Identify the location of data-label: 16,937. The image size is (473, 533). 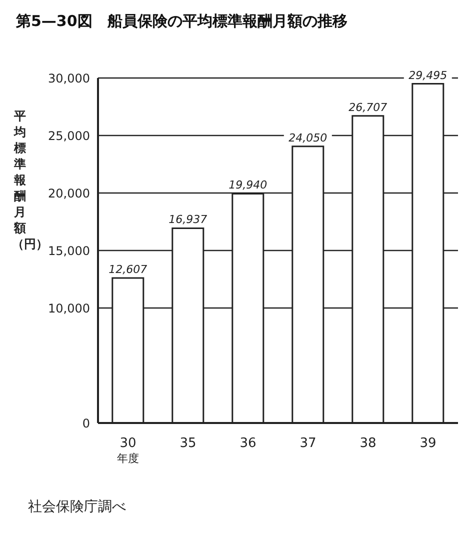
(188, 219).